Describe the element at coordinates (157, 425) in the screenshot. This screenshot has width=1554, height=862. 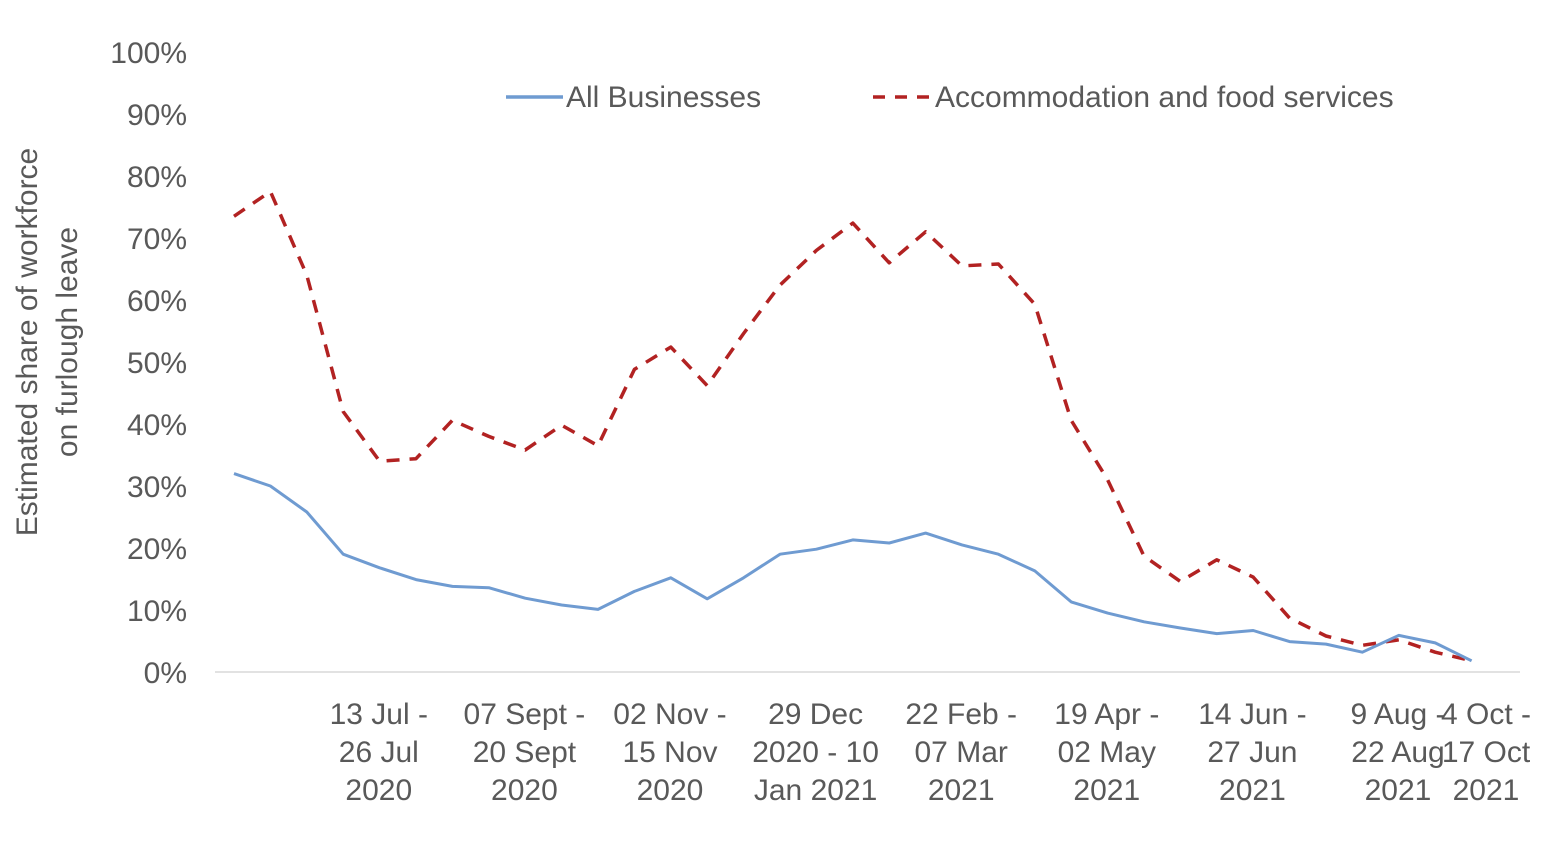
I see `y-tick-label: 40%` at that location.